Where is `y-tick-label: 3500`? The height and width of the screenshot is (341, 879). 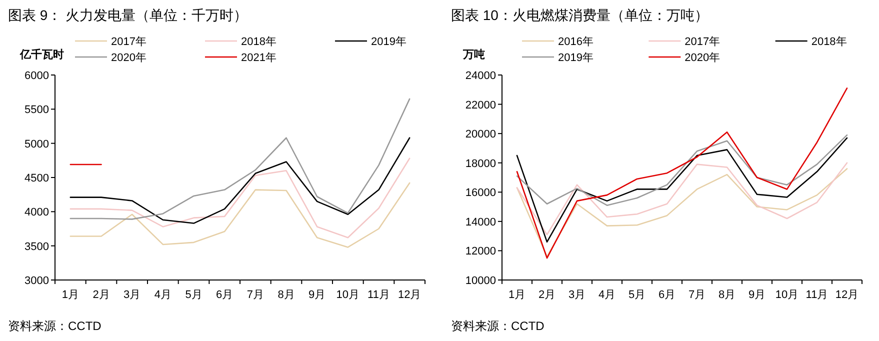 y-tick-label: 3500 is located at coordinates (36, 246).